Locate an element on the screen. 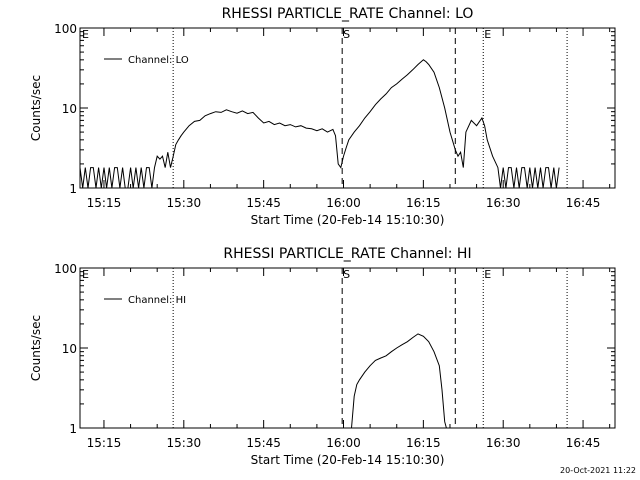  panel1-y-tick-label: 100 is located at coordinates (65, 29).